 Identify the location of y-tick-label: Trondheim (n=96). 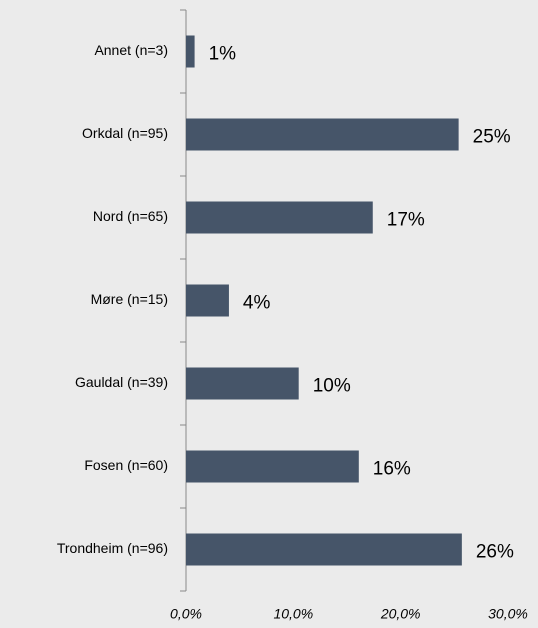
(112, 548).